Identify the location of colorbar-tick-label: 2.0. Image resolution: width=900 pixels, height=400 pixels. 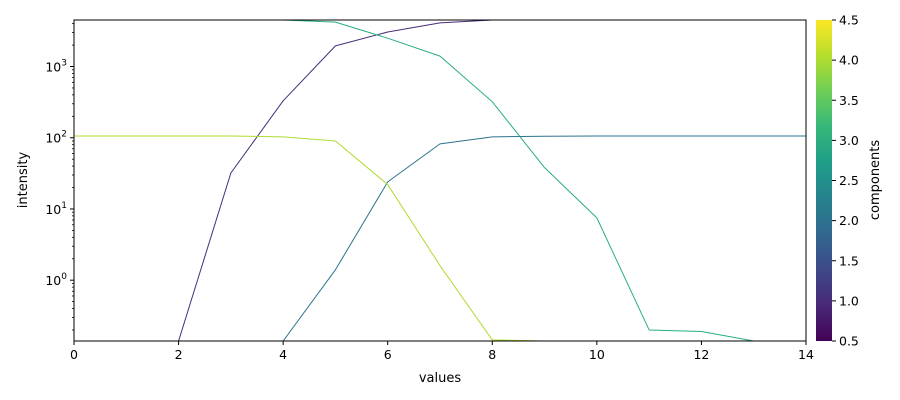
(849, 220).